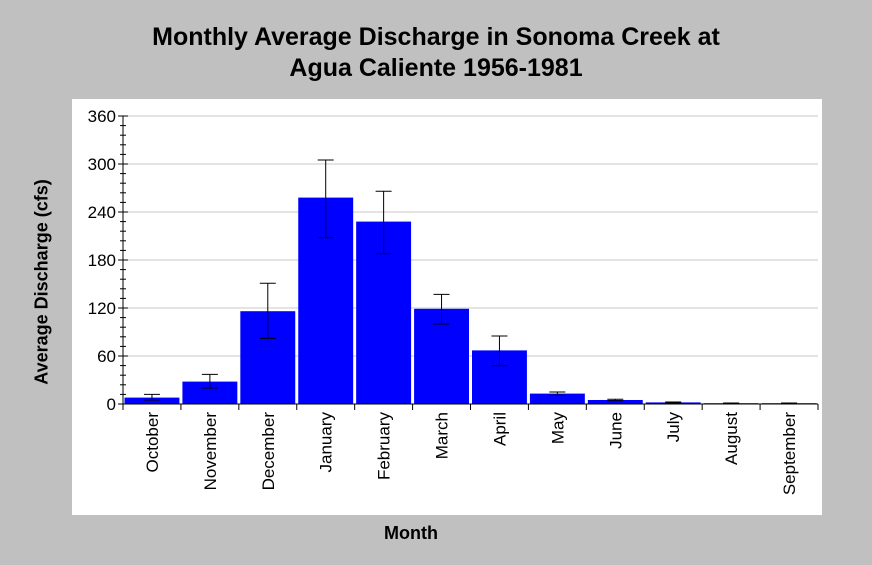 The height and width of the screenshot is (565, 872). What do you see at coordinates (102, 164) in the screenshot?
I see `y-tick-label: 300` at bounding box center [102, 164].